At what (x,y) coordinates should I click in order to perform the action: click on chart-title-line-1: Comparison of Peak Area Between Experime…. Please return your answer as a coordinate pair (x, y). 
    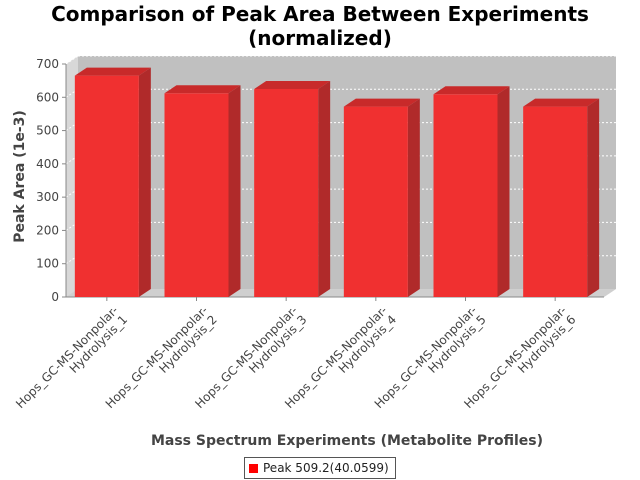
    Looking at the image, I should click on (320, 14).